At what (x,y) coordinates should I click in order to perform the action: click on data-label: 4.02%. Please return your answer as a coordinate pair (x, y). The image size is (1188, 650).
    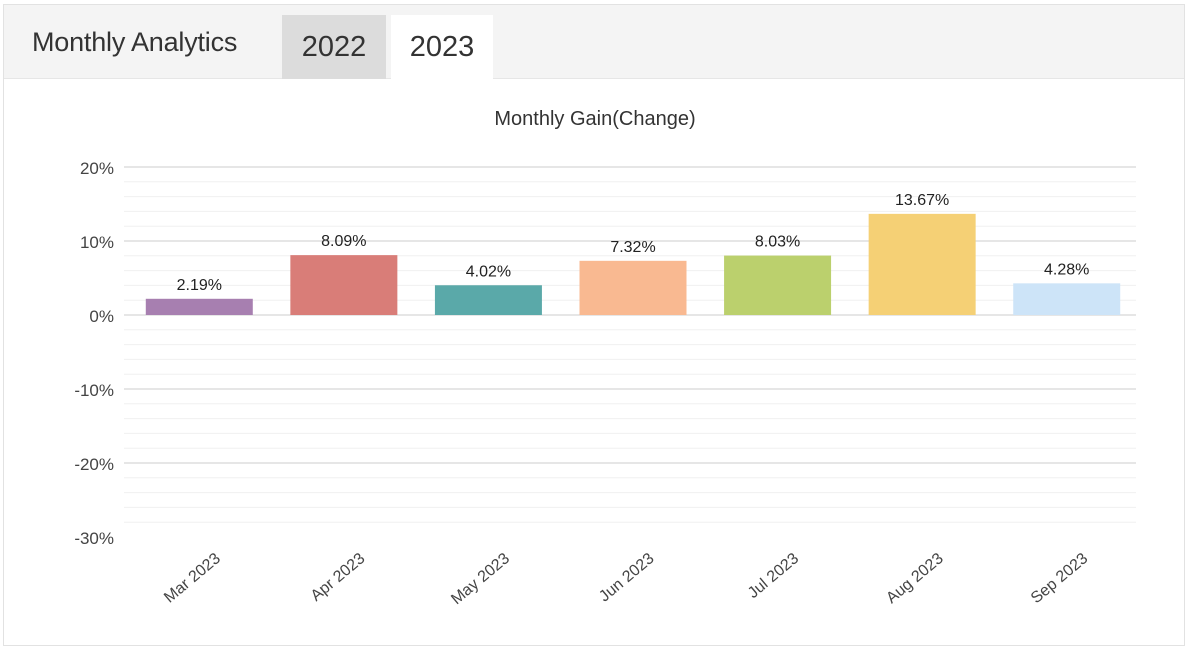
    Looking at the image, I should click on (488, 271).